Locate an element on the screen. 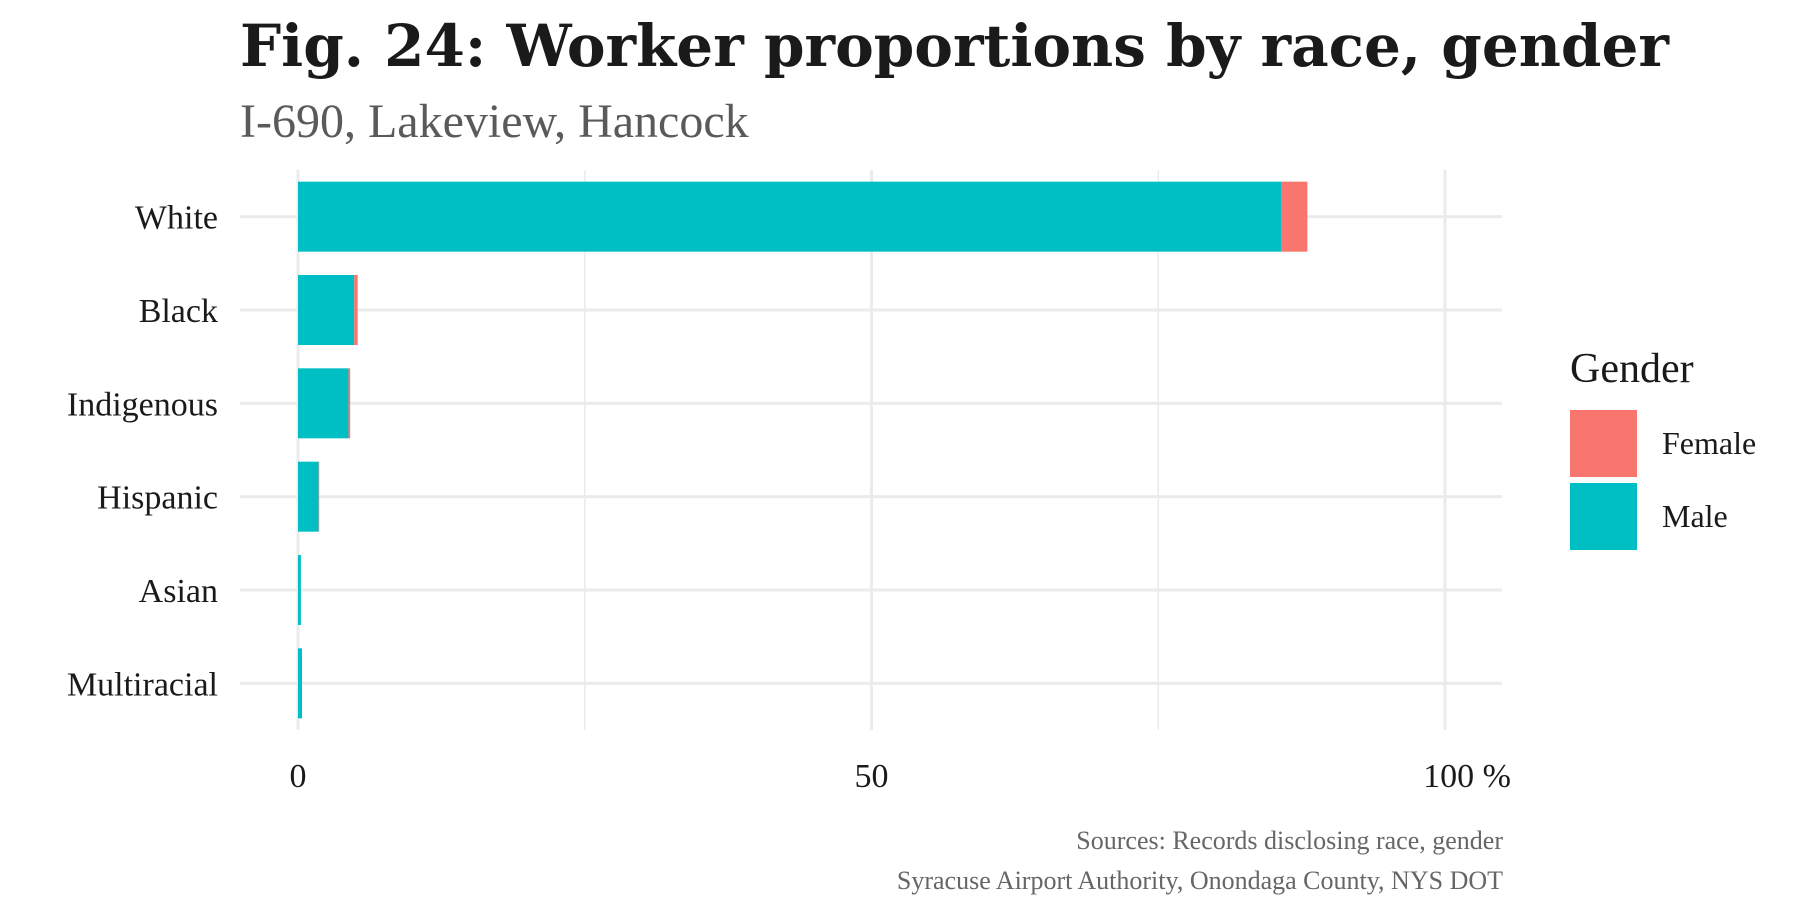 This screenshot has width=1800, height=900. y-tick-label-black: Black is located at coordinates (178, 311).